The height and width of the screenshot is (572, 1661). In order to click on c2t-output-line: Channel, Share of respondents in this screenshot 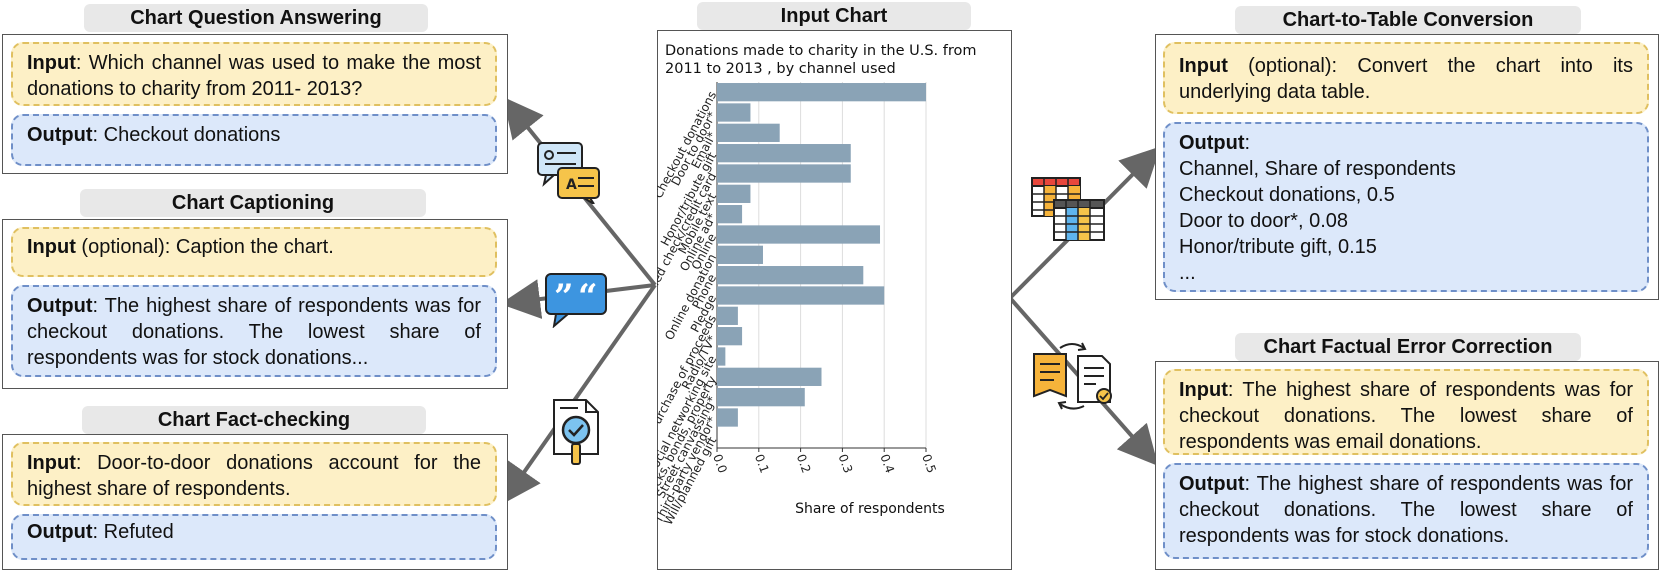, I will do `click(1317, 169)`.